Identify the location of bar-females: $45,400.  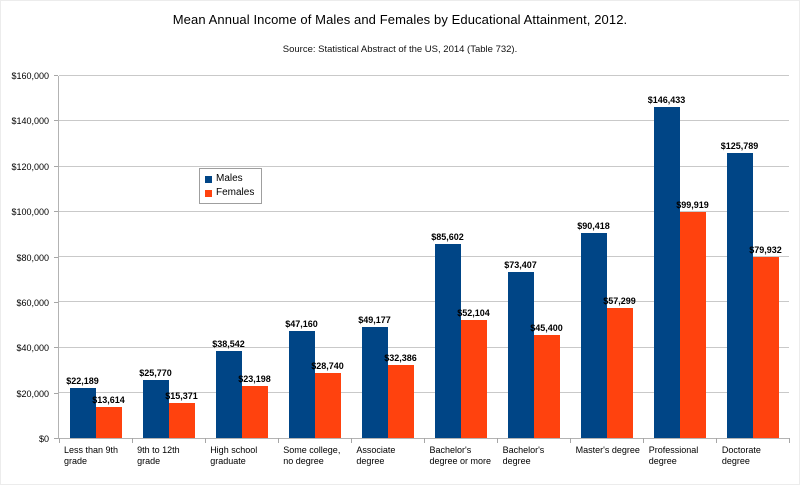
(546, 380).